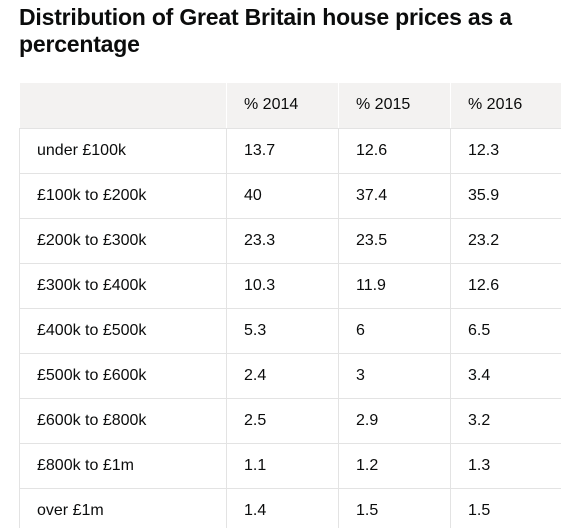 Image resolution: width=579 pixels, height=528 pixels. Describe the element at coordinates (505, 241) in the screenshot. I see `value-cell-2016: 23.2` at that location.